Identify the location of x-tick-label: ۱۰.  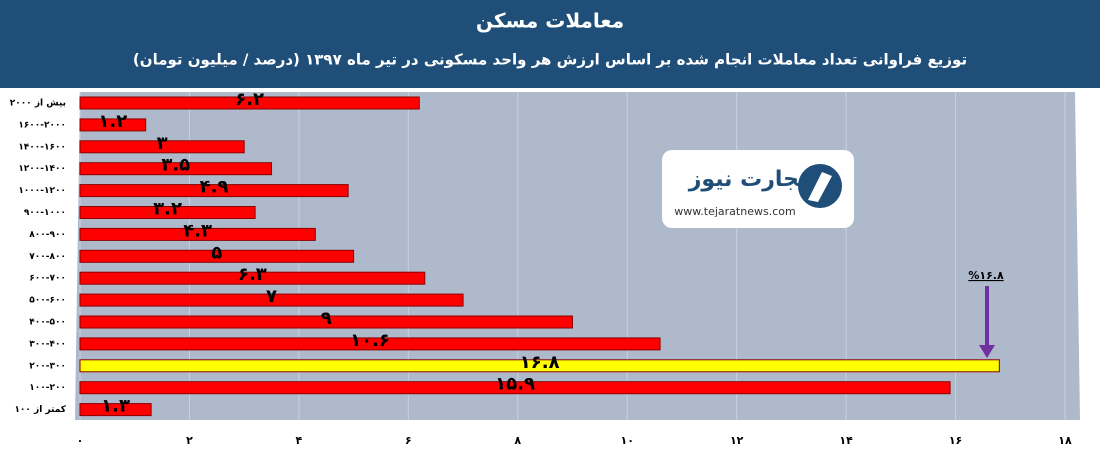
(627, 440).